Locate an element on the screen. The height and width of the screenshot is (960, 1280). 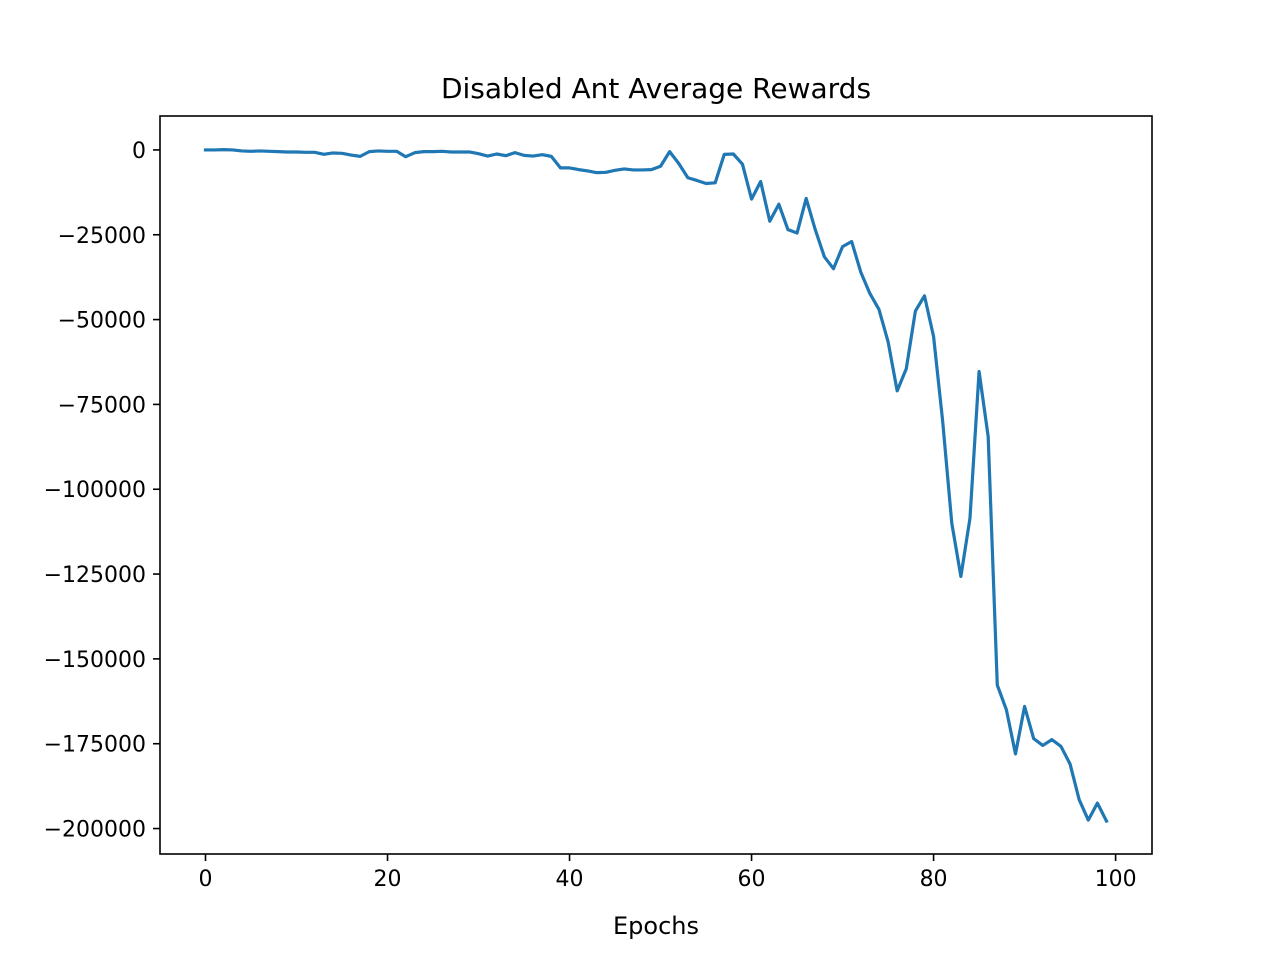
y-tick-label: −150000 is located at coordinates (95, 660).